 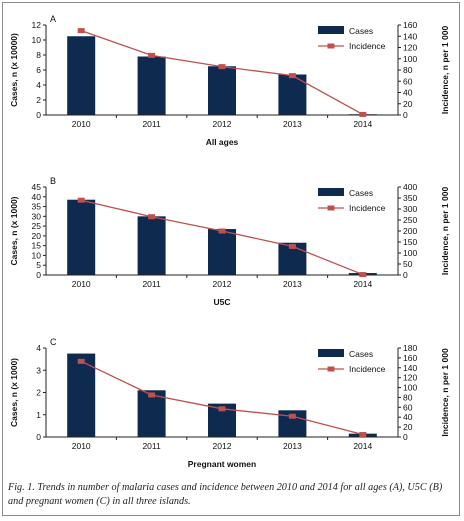 I want to click on y-tick-label: 35, so click(x=37, y=207).